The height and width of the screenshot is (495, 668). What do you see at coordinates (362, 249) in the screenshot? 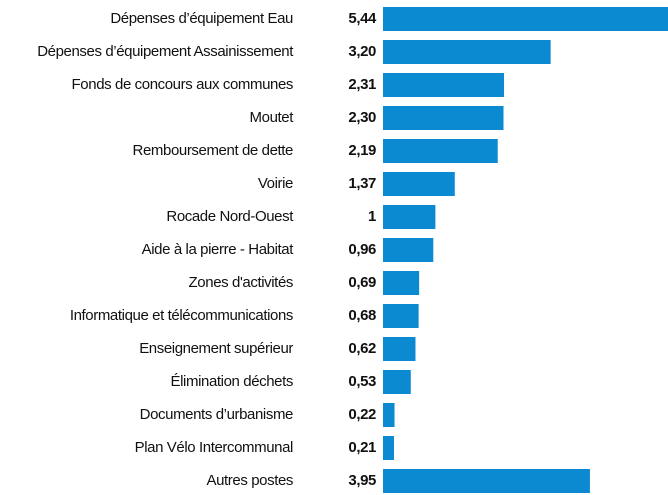
I see `value-label: 0,96` at bounding box center [362, 249].